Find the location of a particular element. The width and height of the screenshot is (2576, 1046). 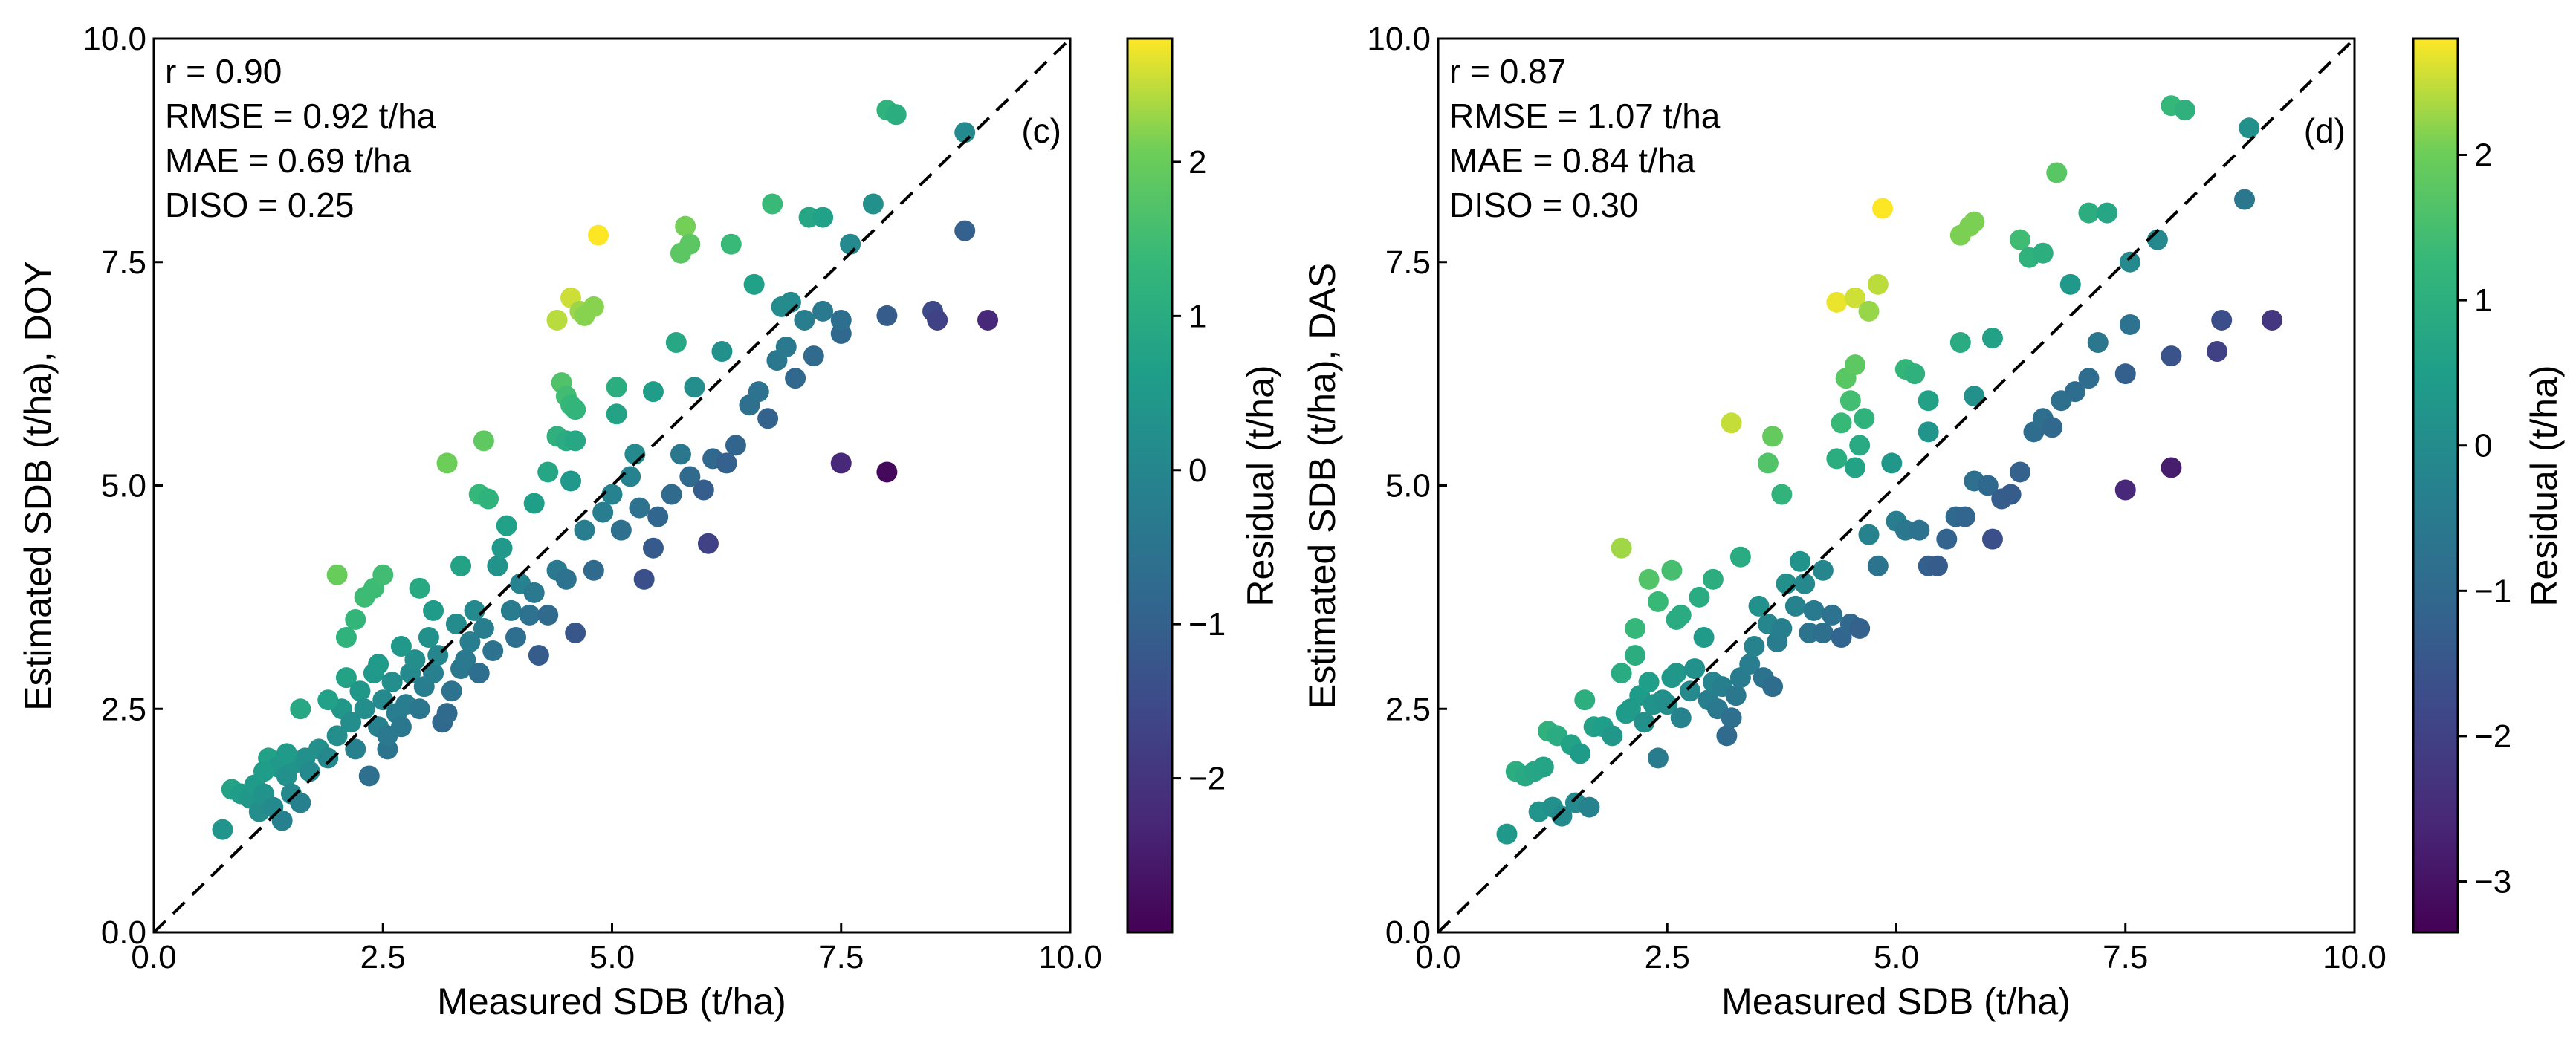

y-tick-label-d-0: 0.0 is located at coordinates (1408, 933).